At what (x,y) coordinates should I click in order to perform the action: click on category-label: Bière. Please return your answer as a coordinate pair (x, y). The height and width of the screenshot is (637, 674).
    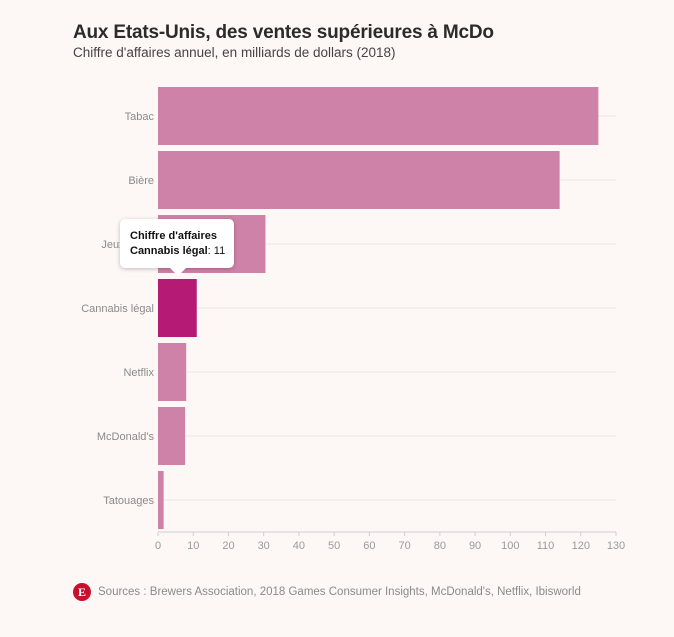
    Looking at the image, I should click on (141, 181).